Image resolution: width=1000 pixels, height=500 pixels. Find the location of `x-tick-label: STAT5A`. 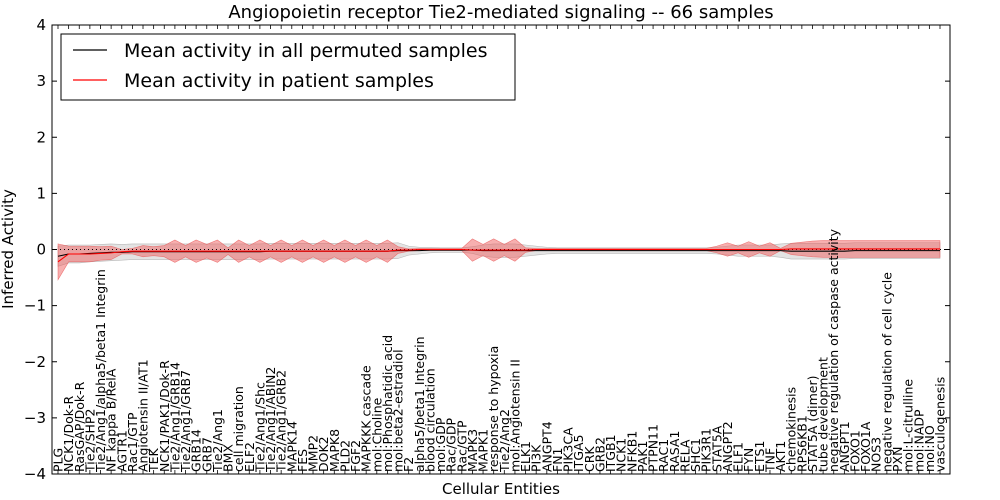

x-tick-label: STAT5A is located at coordinates (716, 448).